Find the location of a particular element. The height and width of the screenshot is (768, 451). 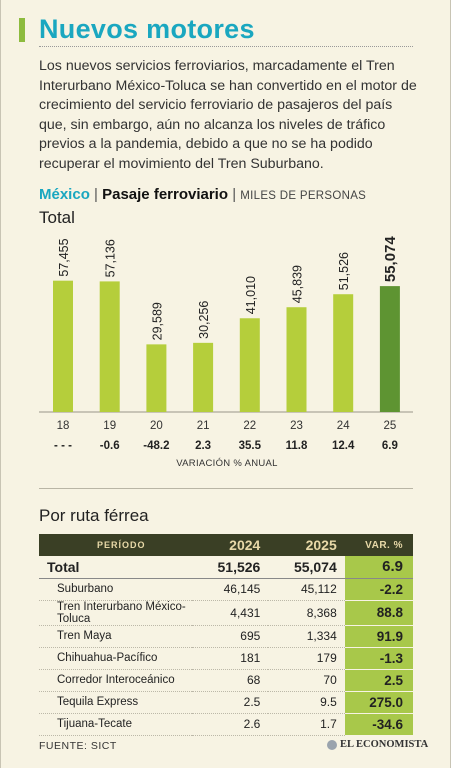

bar-value-label: 51,526 is located at coordinates (344, 271).